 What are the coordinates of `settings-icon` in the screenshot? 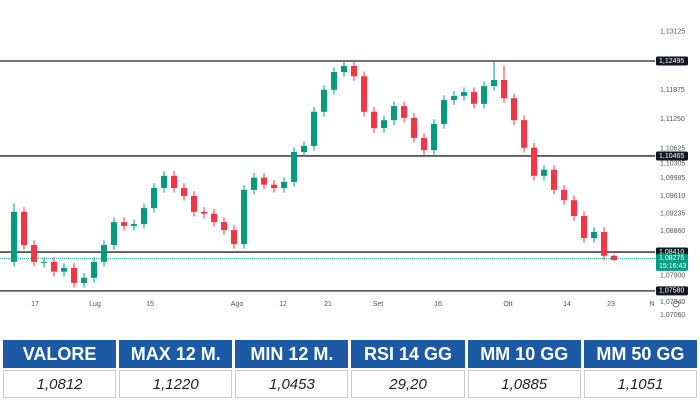 It's located at (676, 304).